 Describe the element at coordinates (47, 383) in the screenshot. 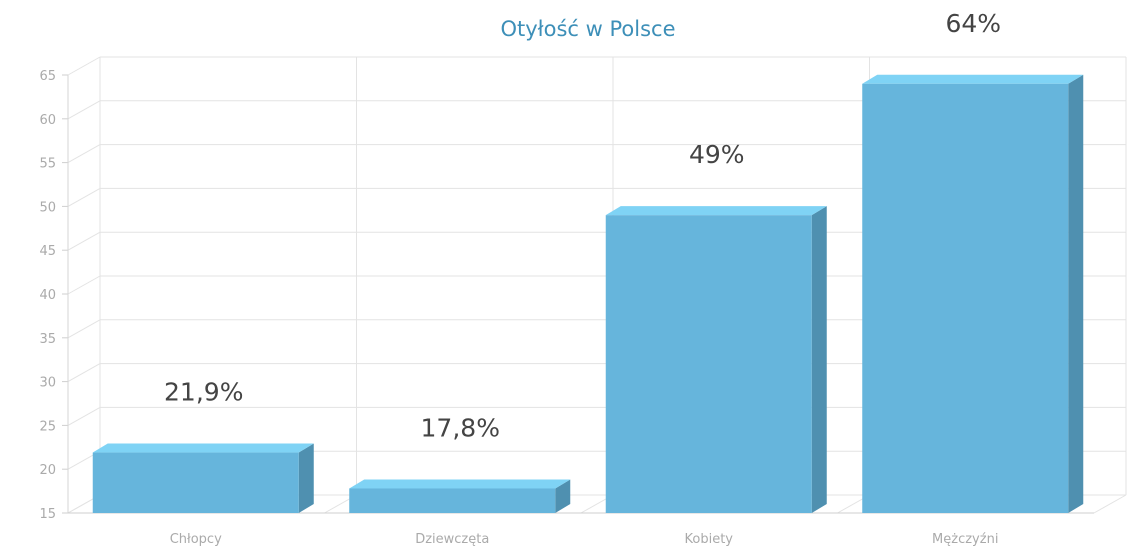

I see `y-tick-label: 30` at that location.